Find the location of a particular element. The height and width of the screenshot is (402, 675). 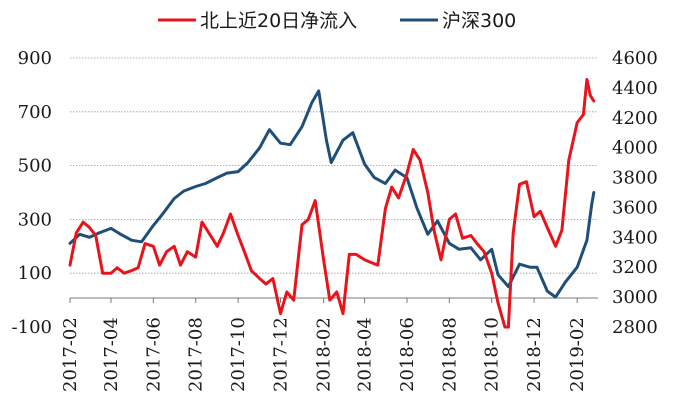

legend: 北上近20日净流入 沪深300 is located at coordinates (337, 21).